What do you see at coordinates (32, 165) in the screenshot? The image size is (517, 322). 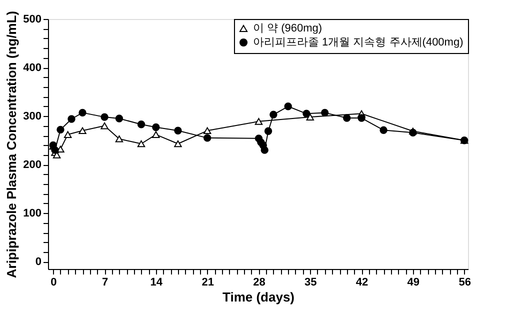 I see `y-tick-label: 200` at bounding box center [32, 165].